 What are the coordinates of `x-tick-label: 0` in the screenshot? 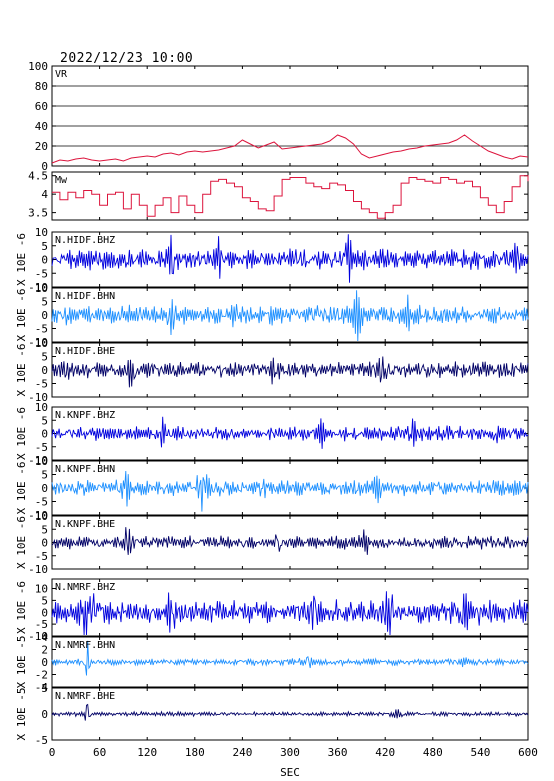 It's located at (52, 752).